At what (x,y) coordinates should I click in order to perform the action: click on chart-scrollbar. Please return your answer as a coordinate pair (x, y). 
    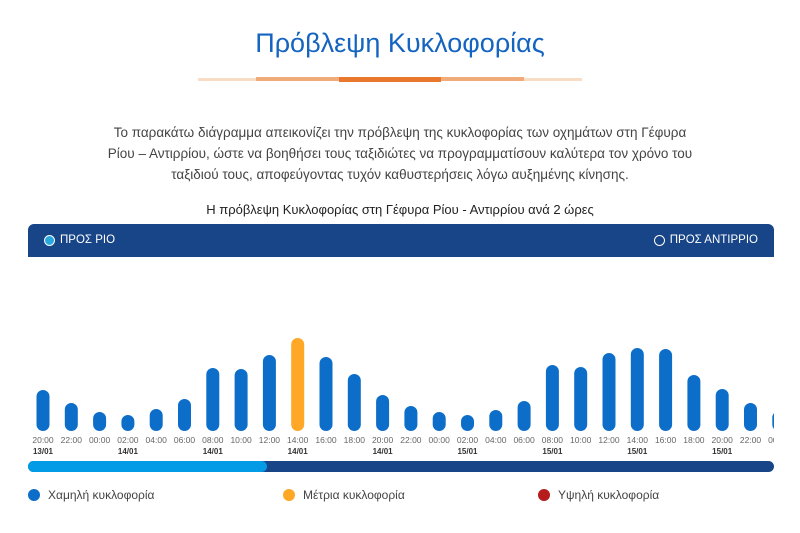
    Looking at the image, I should click on (401, 466).